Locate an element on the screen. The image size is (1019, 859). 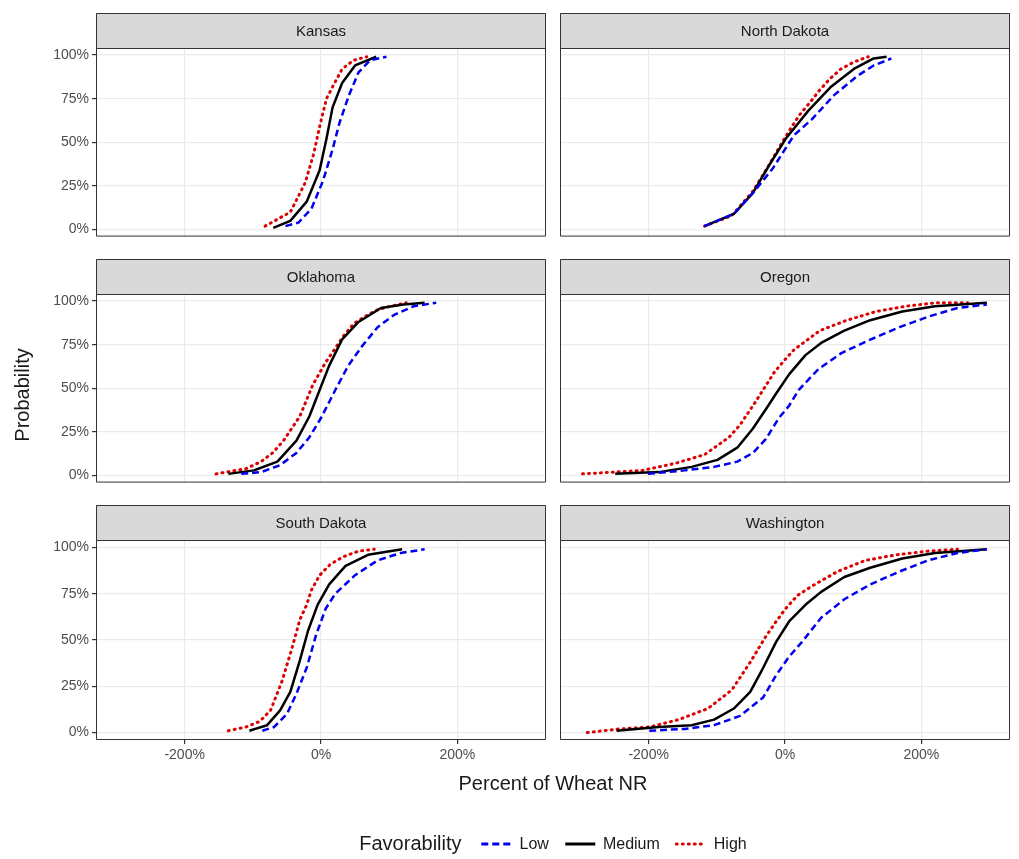
legend-label: Low is located at coordinates (533, 843).